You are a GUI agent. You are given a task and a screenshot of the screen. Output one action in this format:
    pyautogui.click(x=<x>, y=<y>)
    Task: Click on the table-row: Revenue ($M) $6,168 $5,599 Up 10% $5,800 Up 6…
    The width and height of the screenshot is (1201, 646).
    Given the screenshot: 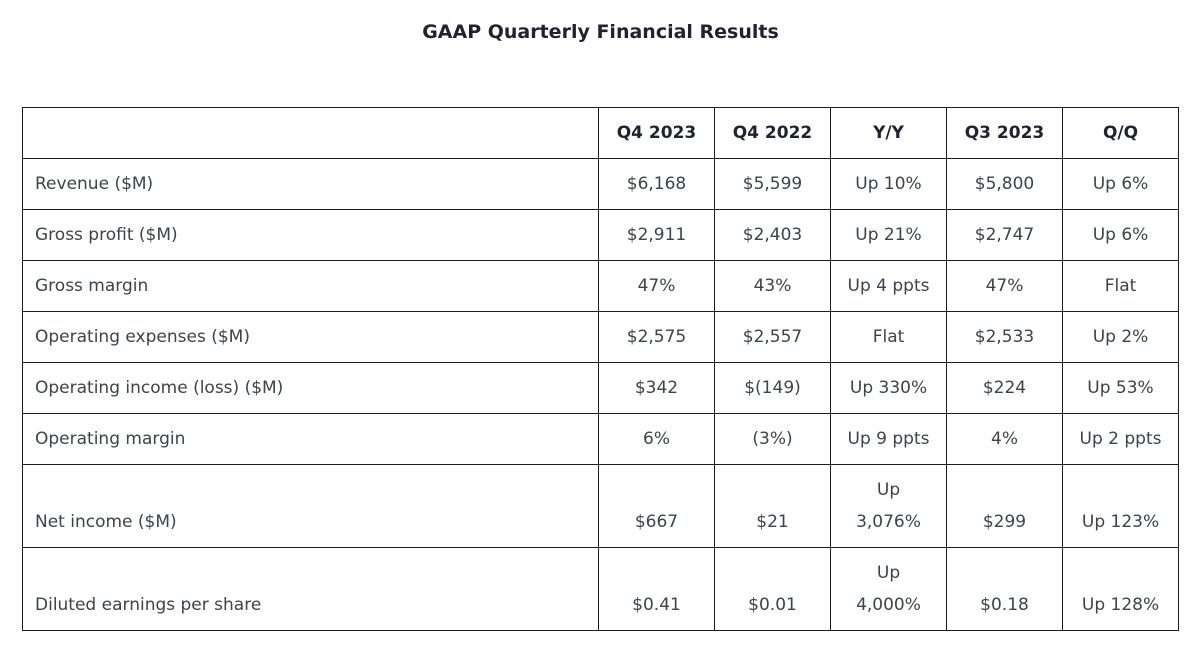 What is the action you would take?
    pyautogui.click(x=600, y=184)
    